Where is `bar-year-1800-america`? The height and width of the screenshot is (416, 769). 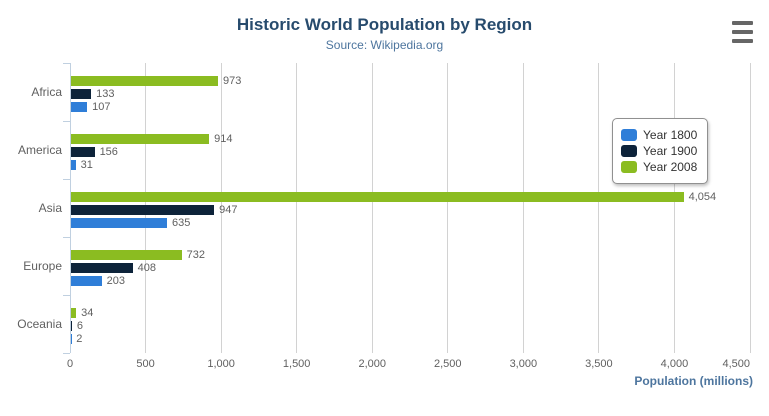
bar-year-1800-america is located at coordinates (73, 165).